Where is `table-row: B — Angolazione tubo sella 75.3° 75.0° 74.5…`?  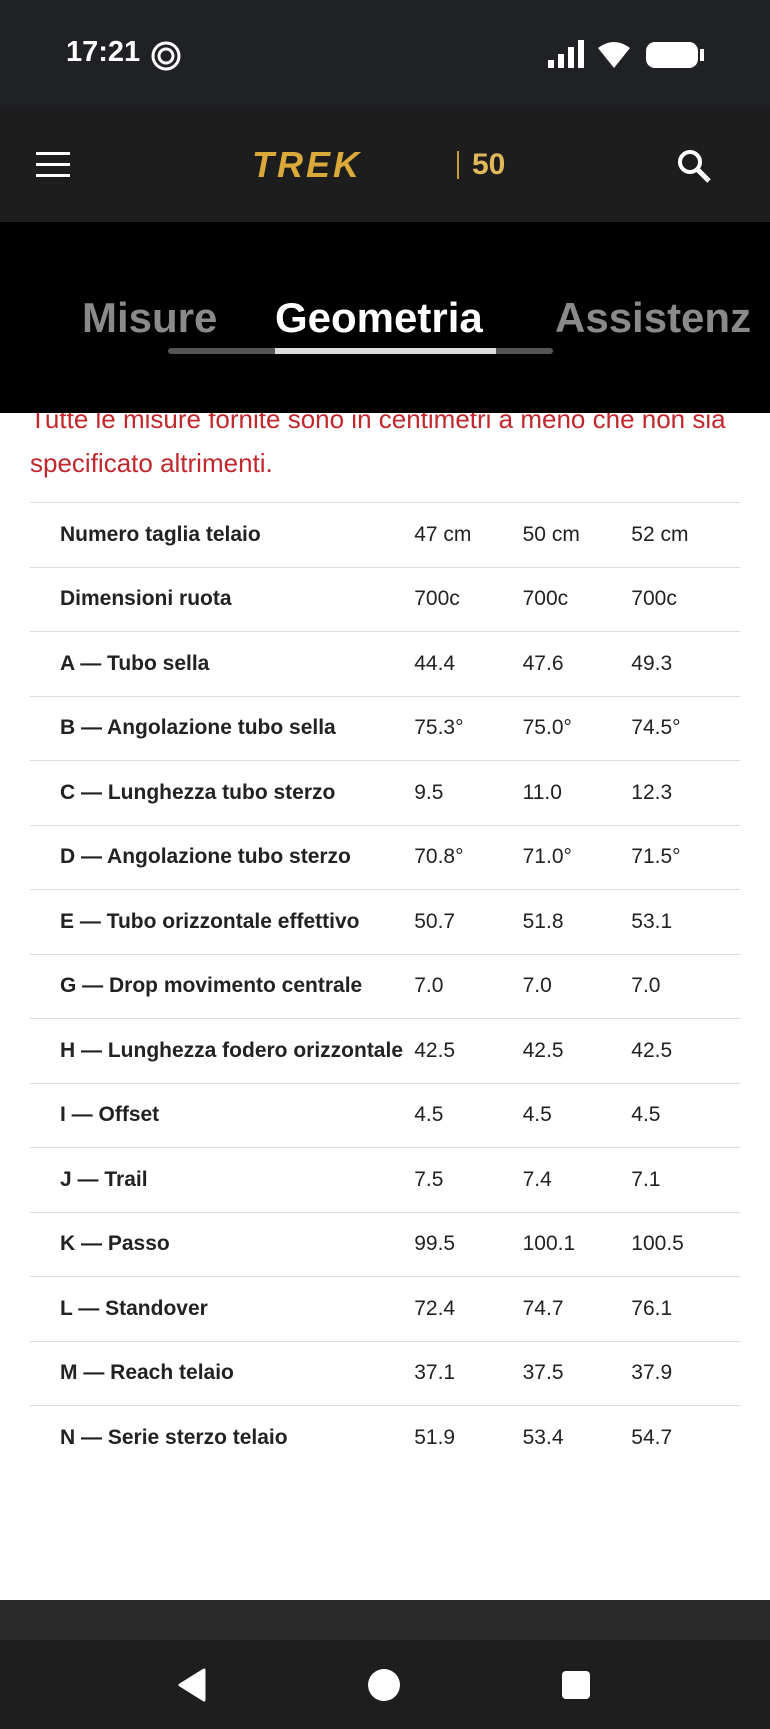 table-row: B — Angolazione tubo sella 75.3° 75.0° 74.5… is located at coordinates (385, 728).